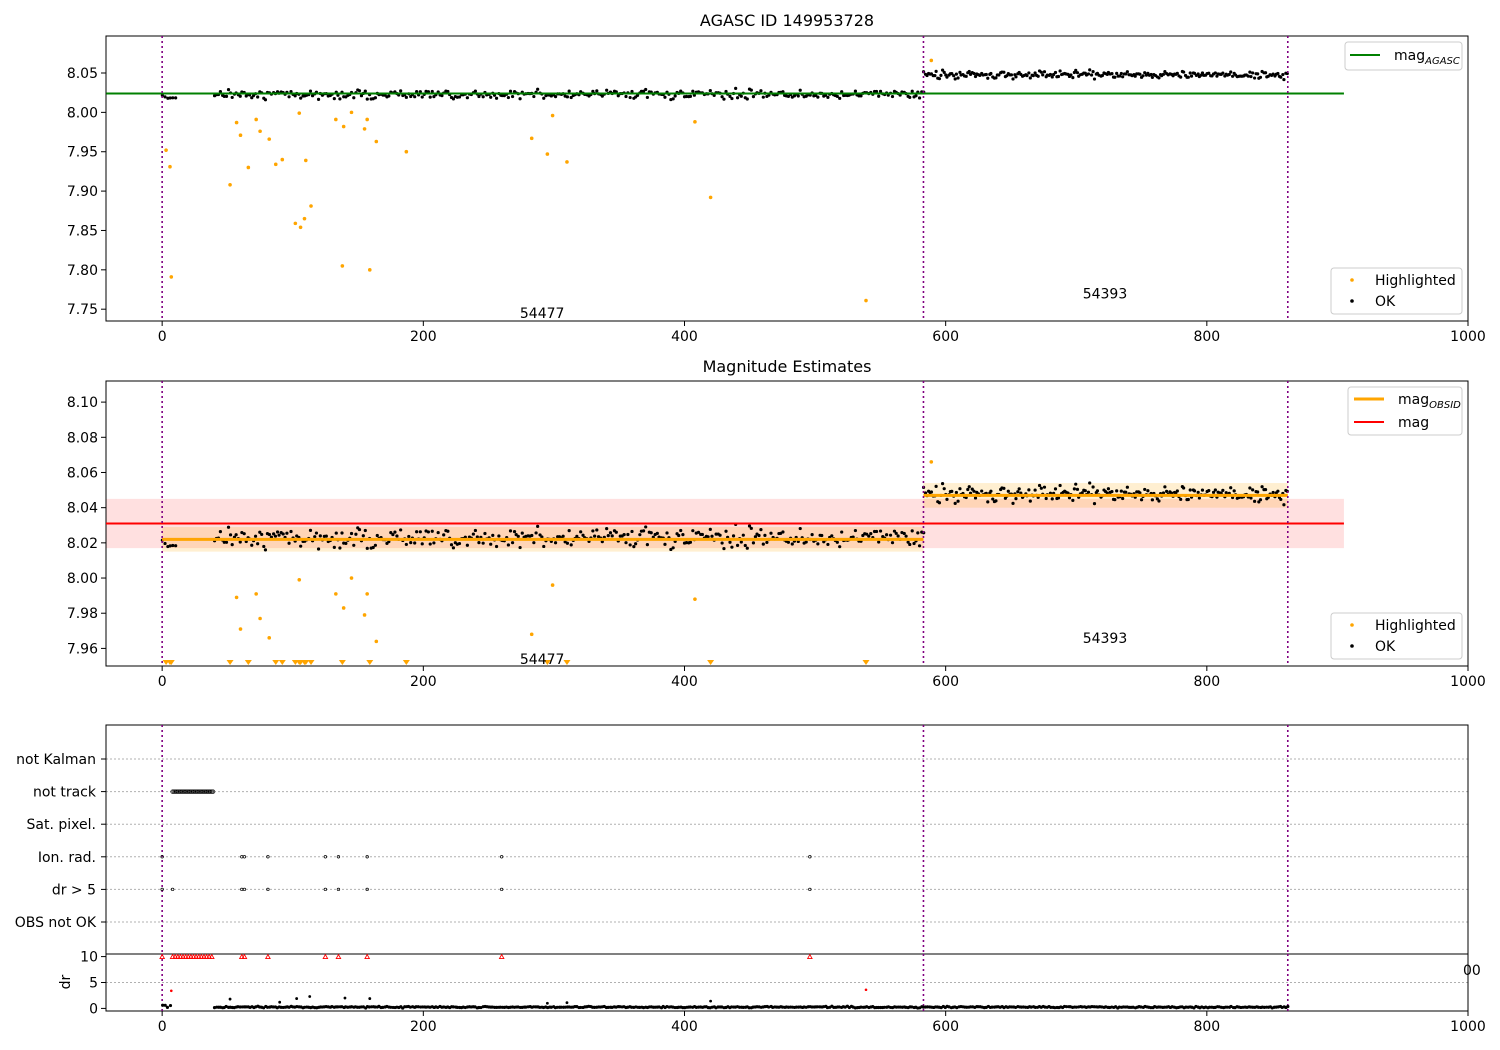 The width and height of the screenshot is (1500, 1050). Describe the element at coordinates (866, 990) in the screenshot. I see `dr-outlier-point` at that location.